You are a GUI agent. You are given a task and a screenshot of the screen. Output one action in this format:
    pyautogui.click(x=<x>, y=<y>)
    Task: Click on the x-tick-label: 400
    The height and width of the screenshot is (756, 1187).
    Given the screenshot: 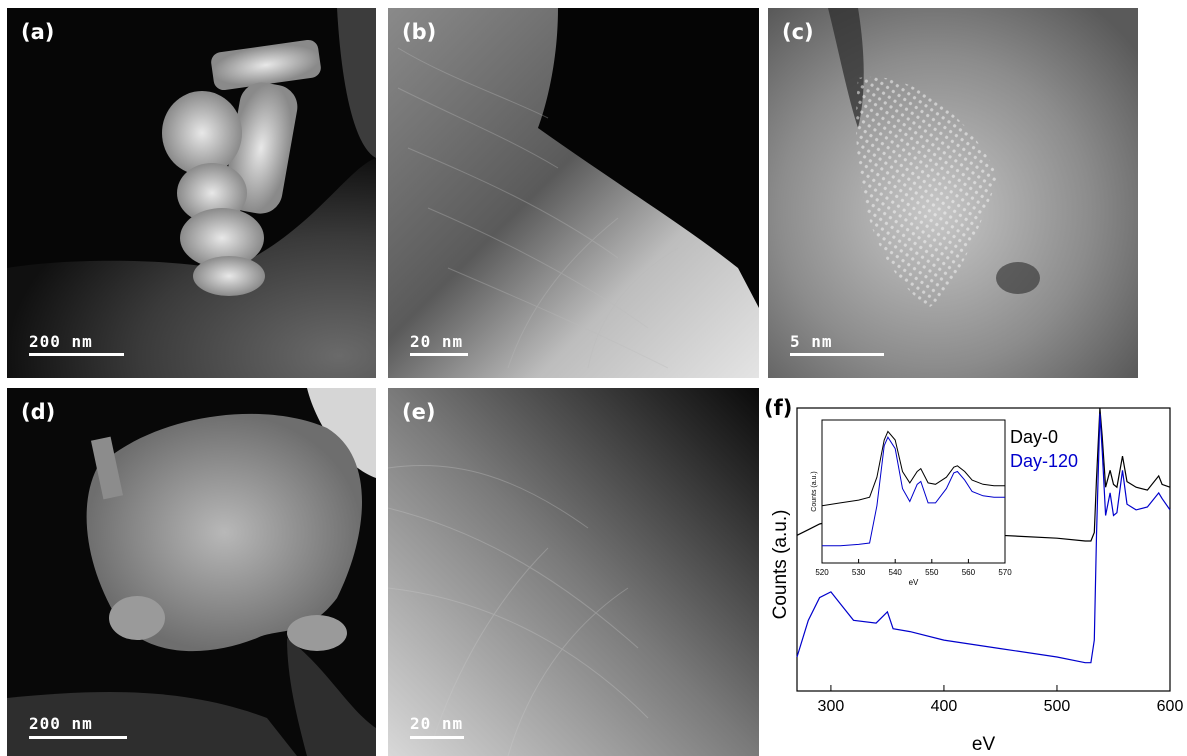 What is the action you would take?
    pyautogui.click(x=944, y=706)
    